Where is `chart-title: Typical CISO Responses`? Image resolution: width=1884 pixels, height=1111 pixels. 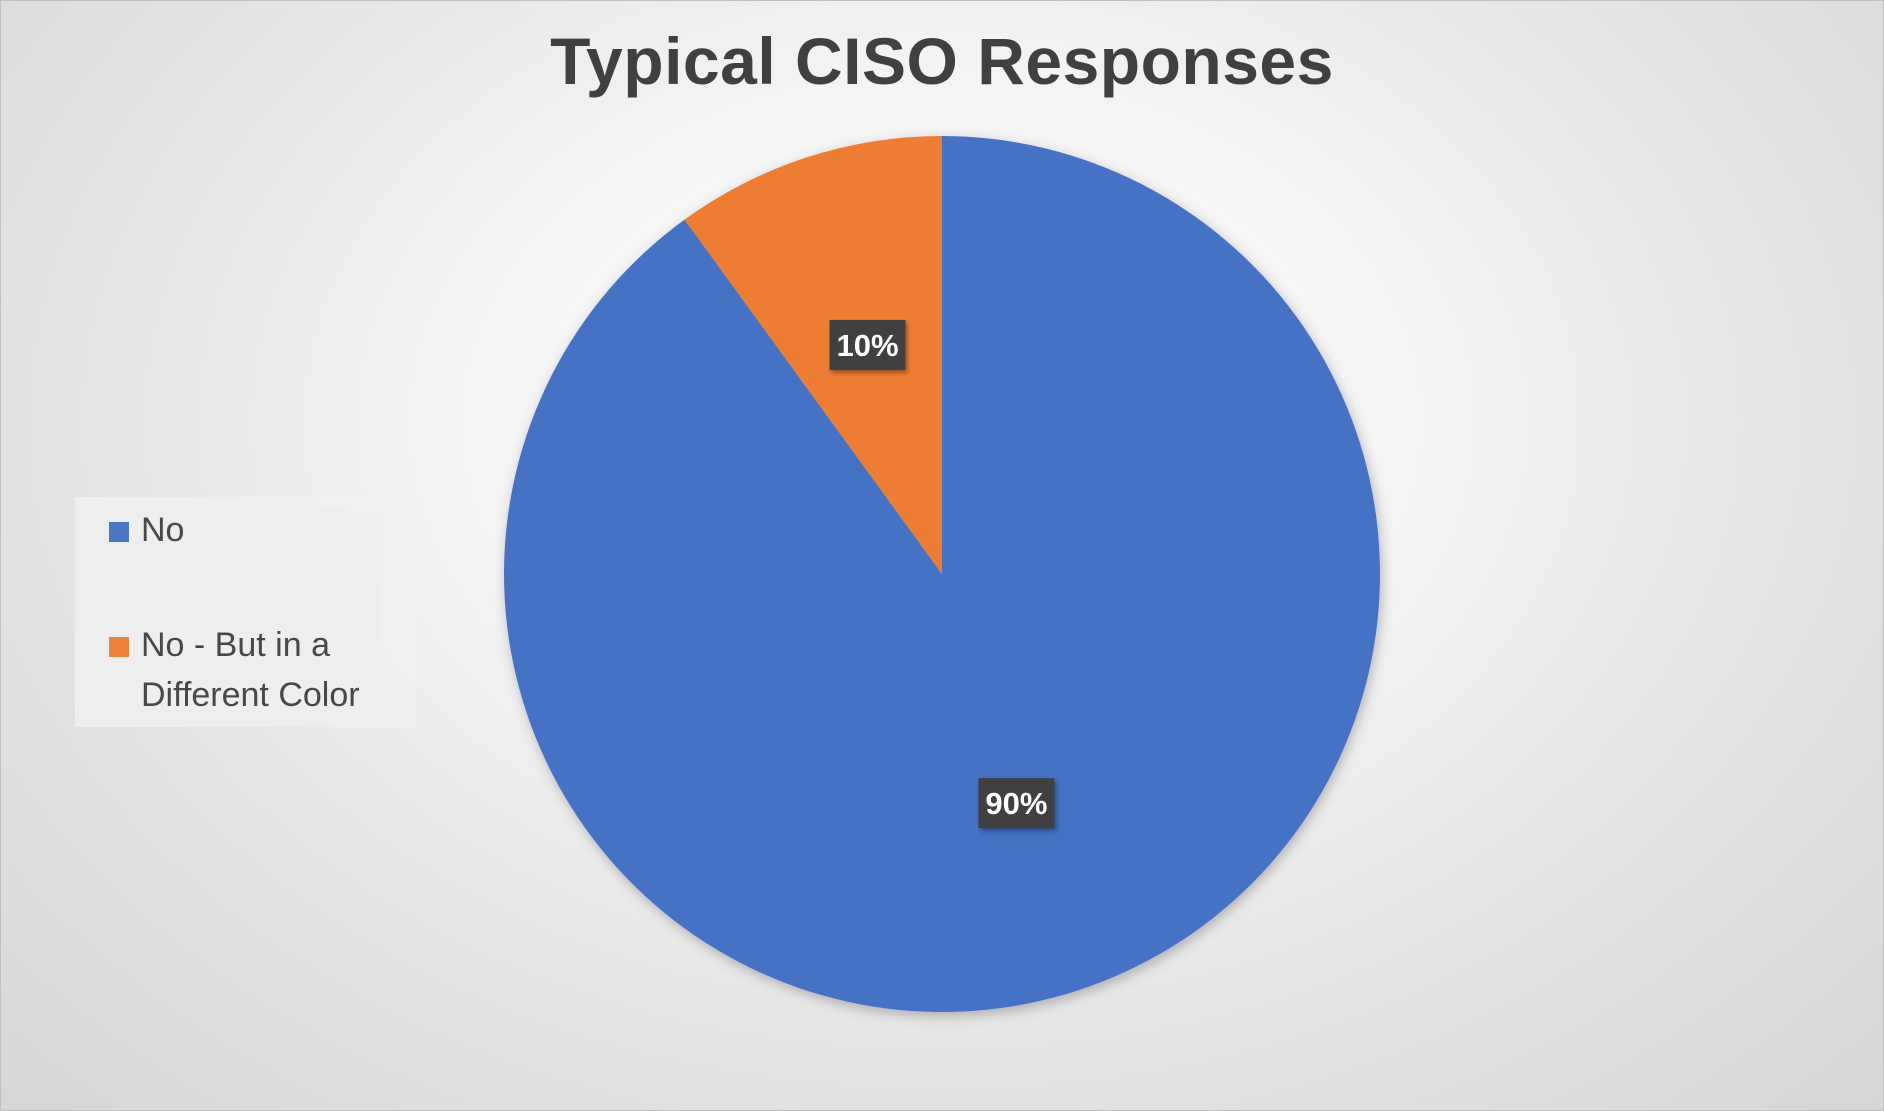 chart-title: Typical CISO Responses is located at coordinates (942, 61).